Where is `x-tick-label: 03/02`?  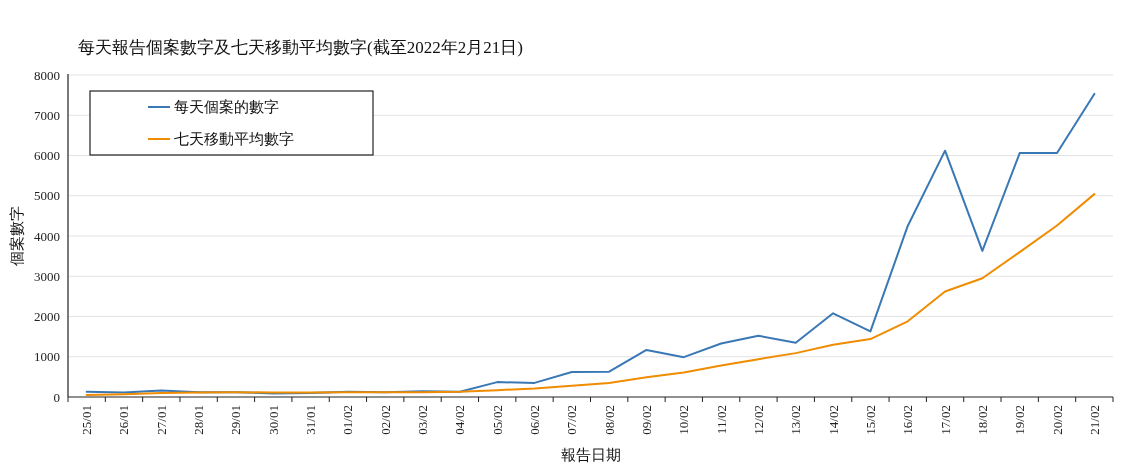
x-tick-label: 03/02 is located at coordinates (423, 420).